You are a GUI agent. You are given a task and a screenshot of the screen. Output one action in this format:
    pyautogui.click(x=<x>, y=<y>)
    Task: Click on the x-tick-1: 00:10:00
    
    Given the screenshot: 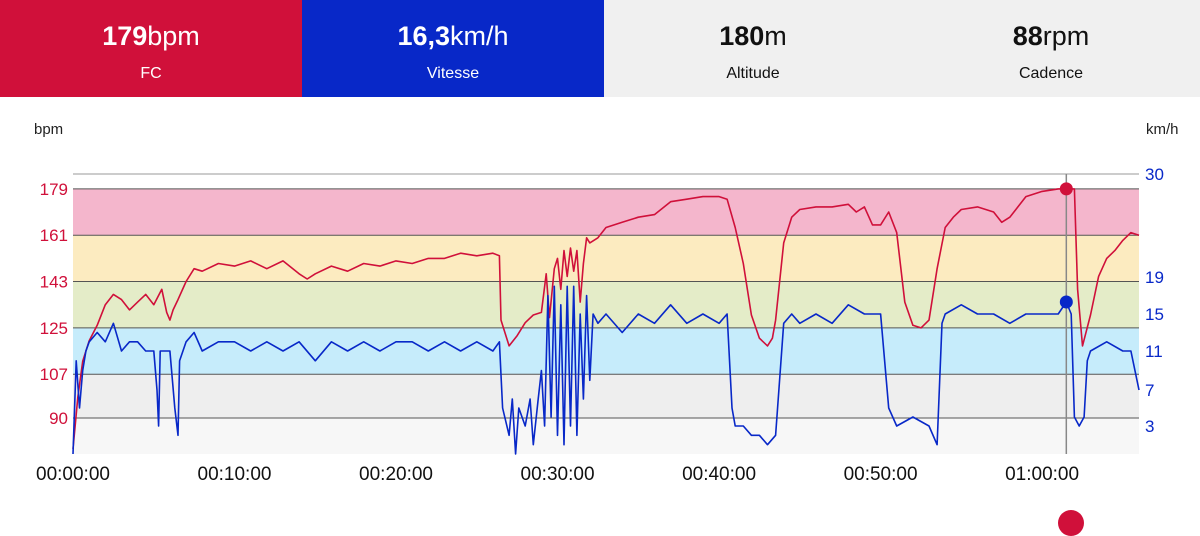 What is the action you would take?
    pyautogui.click(x=235, y=474)
    